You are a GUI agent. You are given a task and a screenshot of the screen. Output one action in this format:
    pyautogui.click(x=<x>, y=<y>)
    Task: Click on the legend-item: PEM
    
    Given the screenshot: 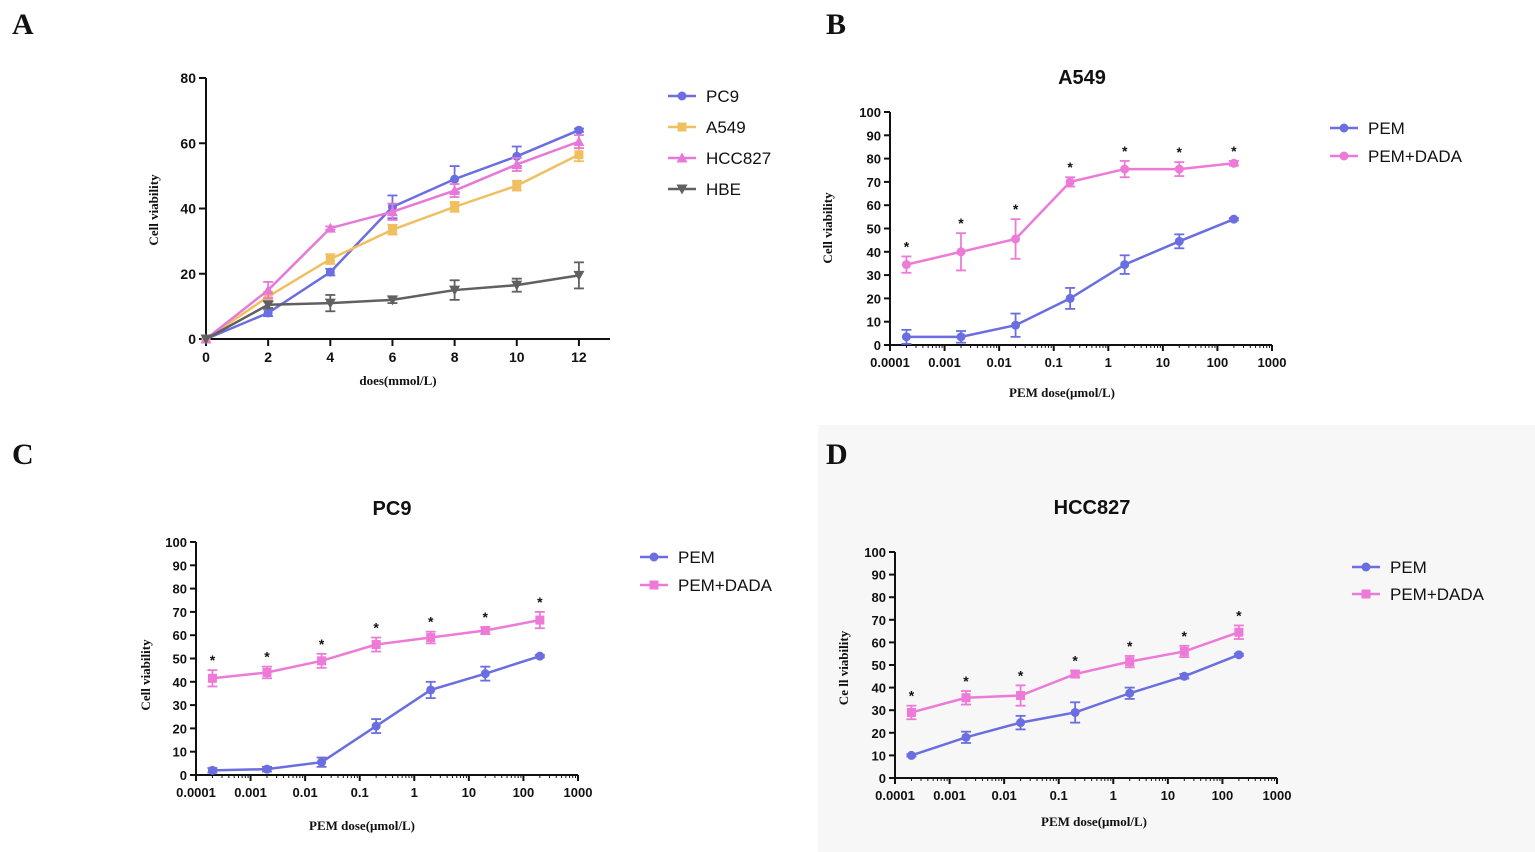 What is the action you would take?
    pyautogui.click(x=1389, y=567)
    